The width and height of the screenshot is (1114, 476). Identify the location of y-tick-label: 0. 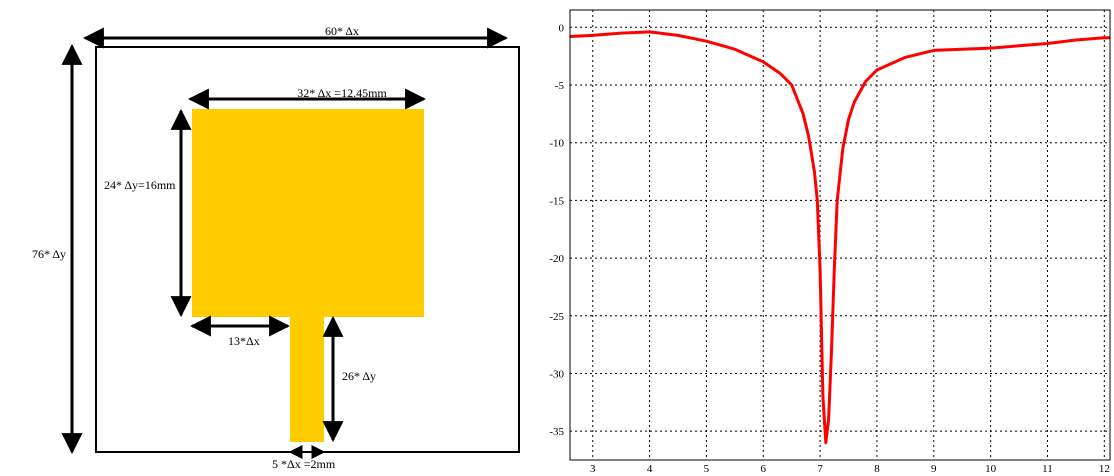
(562, 28).